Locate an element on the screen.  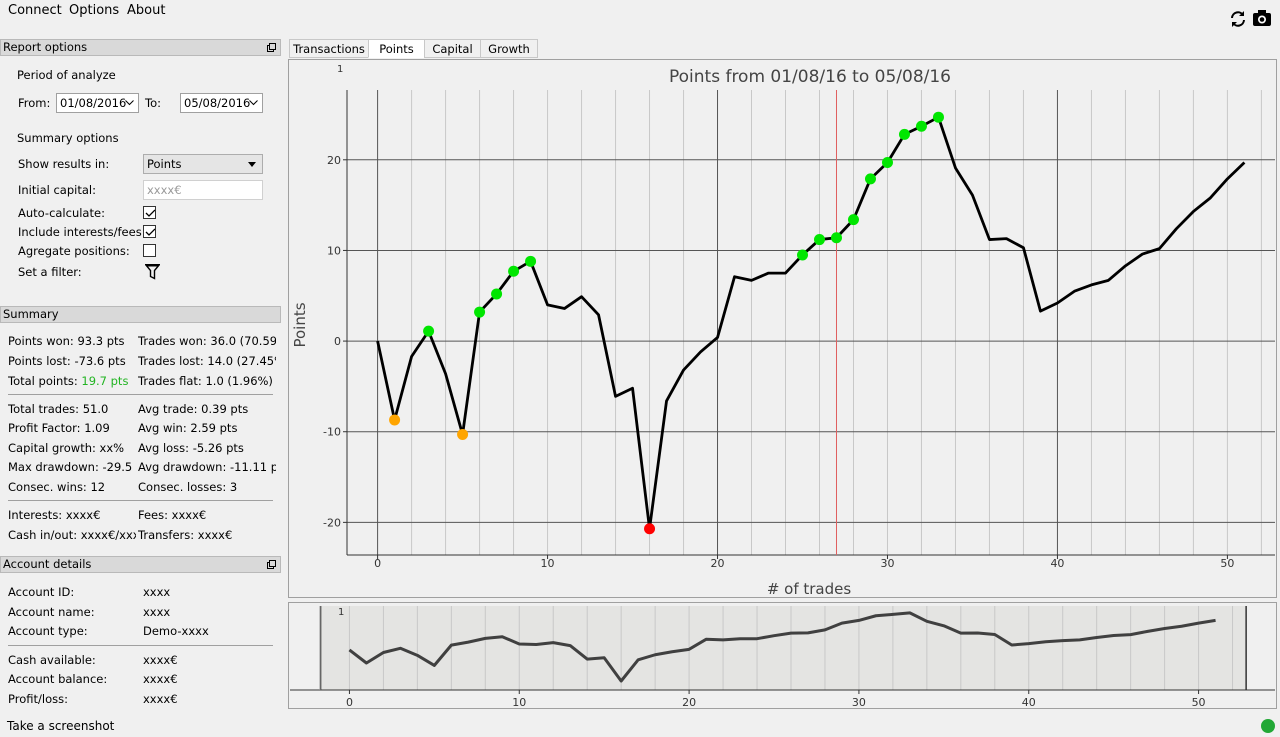
filter-button is located at coordinates (152, 272).